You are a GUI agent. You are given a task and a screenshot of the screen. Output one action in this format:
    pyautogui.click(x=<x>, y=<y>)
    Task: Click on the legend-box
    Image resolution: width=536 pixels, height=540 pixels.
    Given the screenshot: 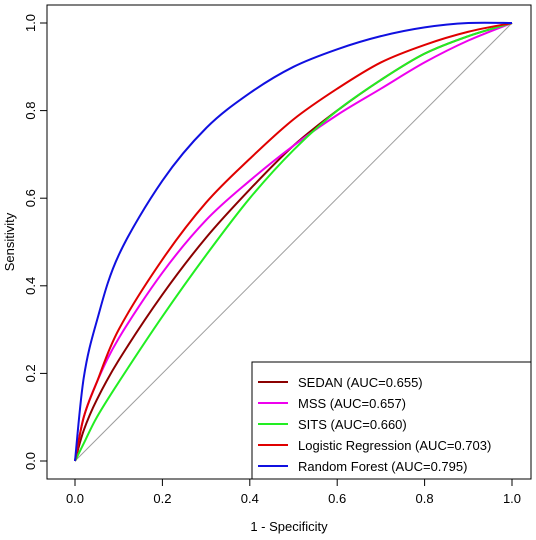 What is the action you would take?
    pyautogui.click(x=391, y=420)
    